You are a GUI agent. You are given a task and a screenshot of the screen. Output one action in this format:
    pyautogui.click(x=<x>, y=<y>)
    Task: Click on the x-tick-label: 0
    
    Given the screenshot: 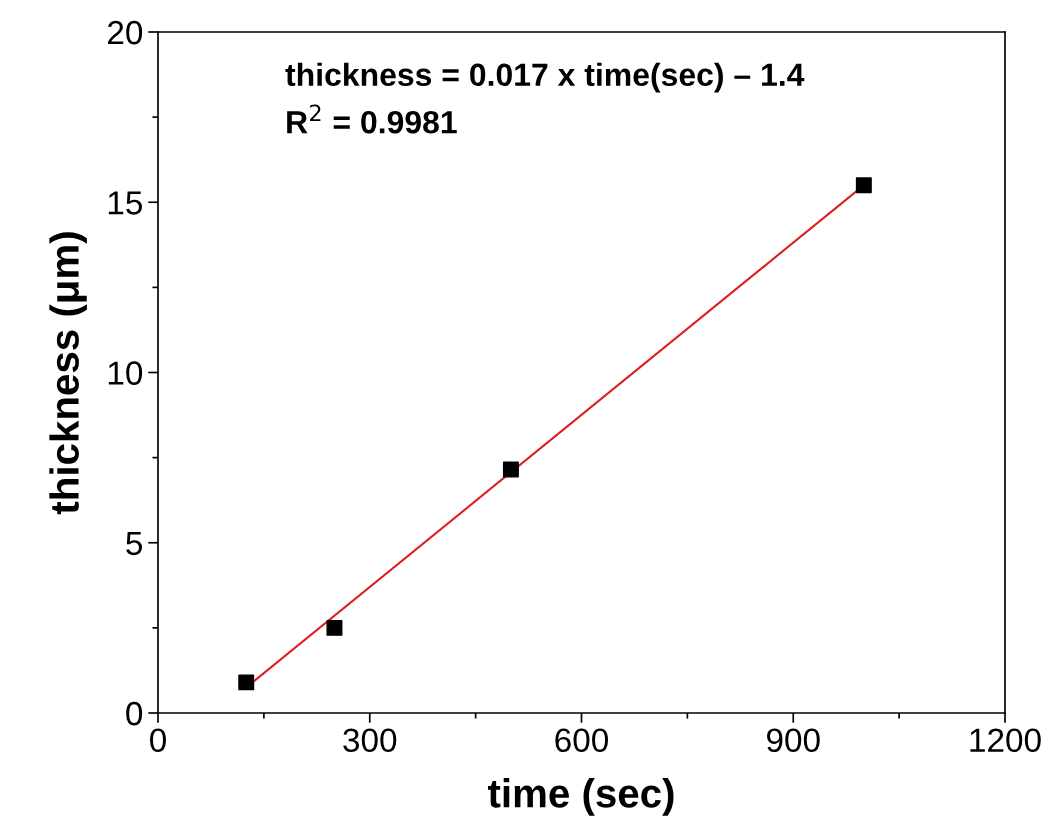 What is the action you would take?
    pyautogui.click(x=158, y=740)
    